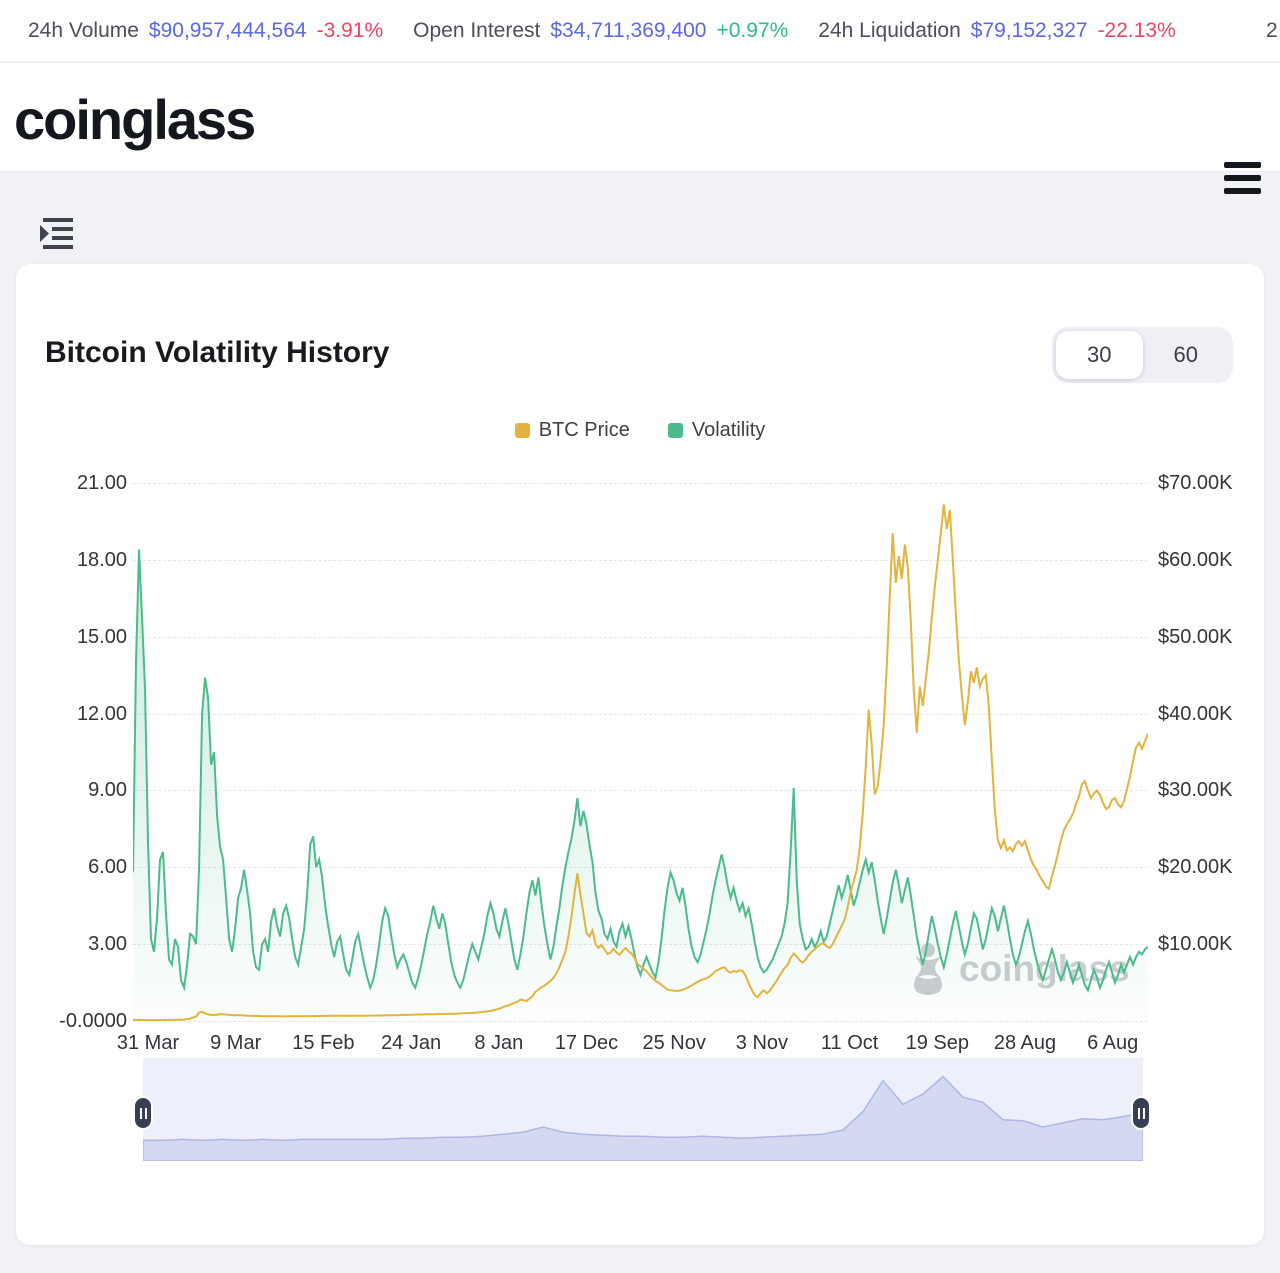 This screenshot has height=1273, width=1280. What do you see at coordinates (236, 1043) in the screenshot?
I see `x-axis-label: 9 Mar` at bounding box center [236, 1043].